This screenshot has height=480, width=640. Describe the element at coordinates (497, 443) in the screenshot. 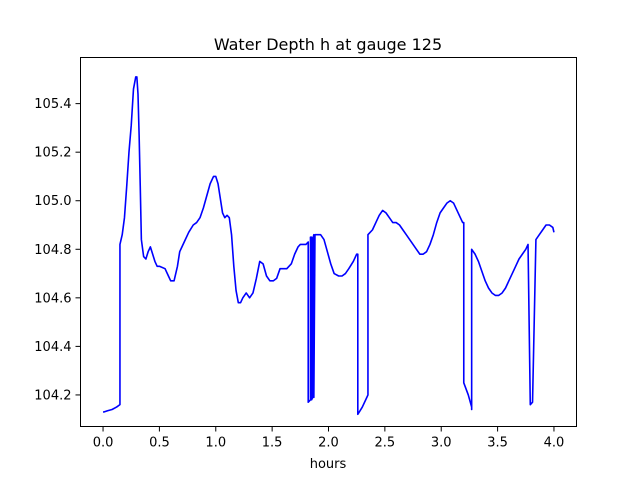

I see `x-tick-label: 3.5` at that location.